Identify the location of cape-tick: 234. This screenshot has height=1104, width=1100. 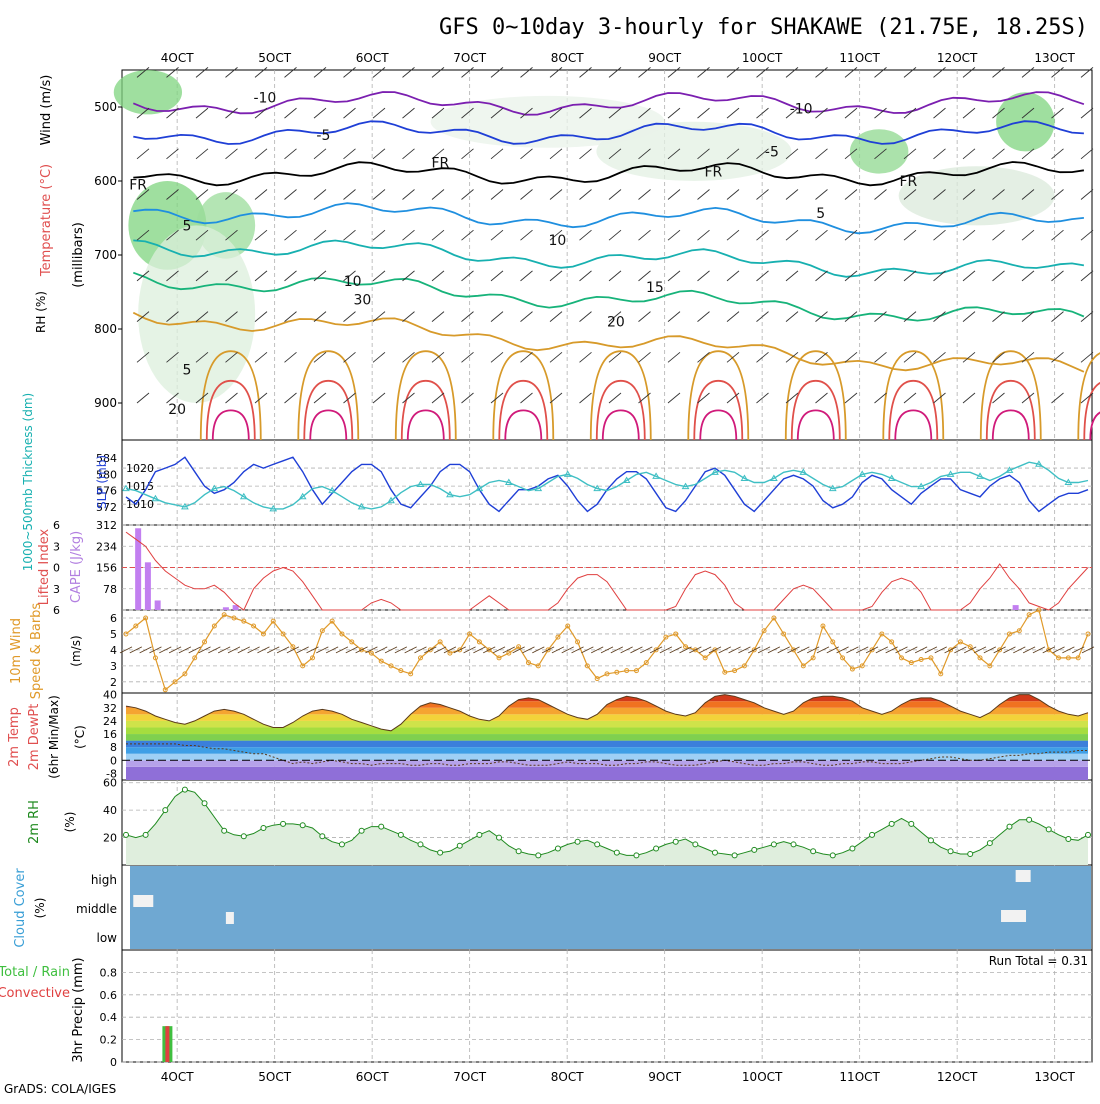
(106, 546).